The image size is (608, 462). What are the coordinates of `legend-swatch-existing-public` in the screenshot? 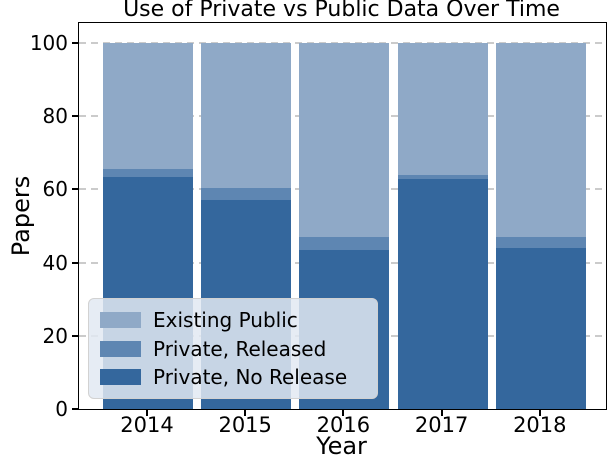 It's located at (120, 320).